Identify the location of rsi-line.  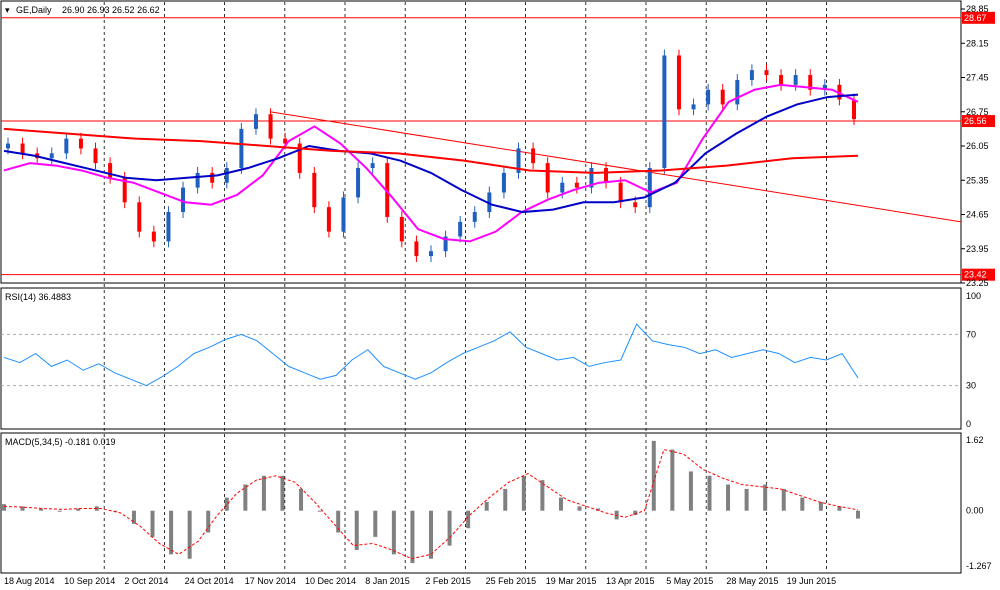
(431, 355).